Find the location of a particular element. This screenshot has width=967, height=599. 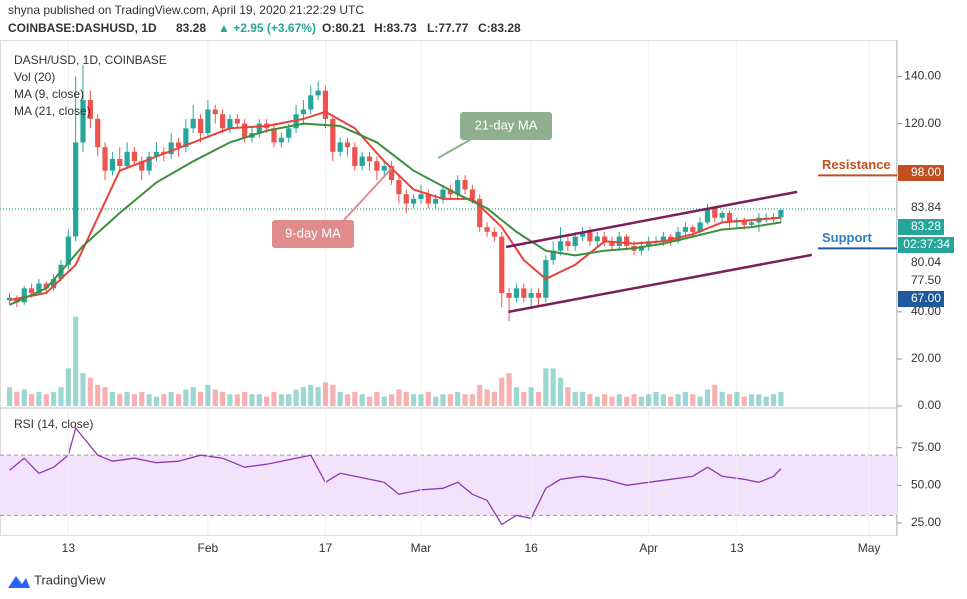

close: C:83.28 is located at coordinates (499, 28).